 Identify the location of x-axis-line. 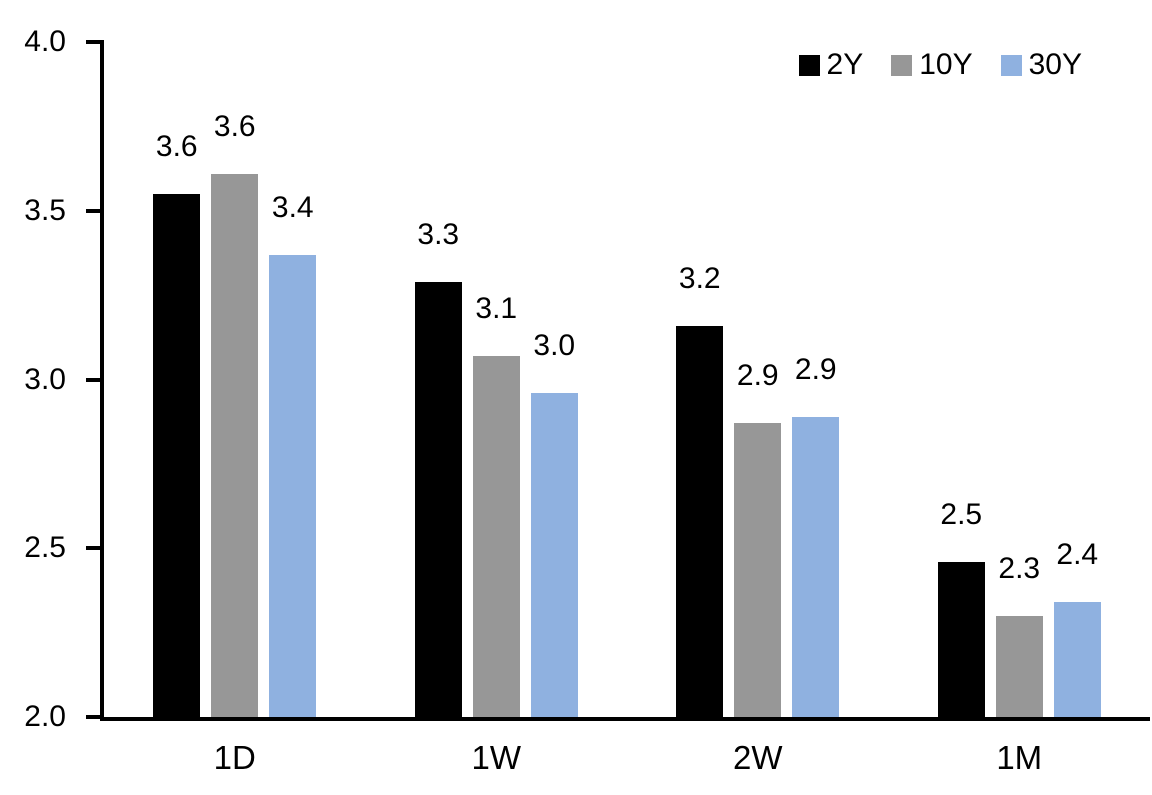
(625, 719).